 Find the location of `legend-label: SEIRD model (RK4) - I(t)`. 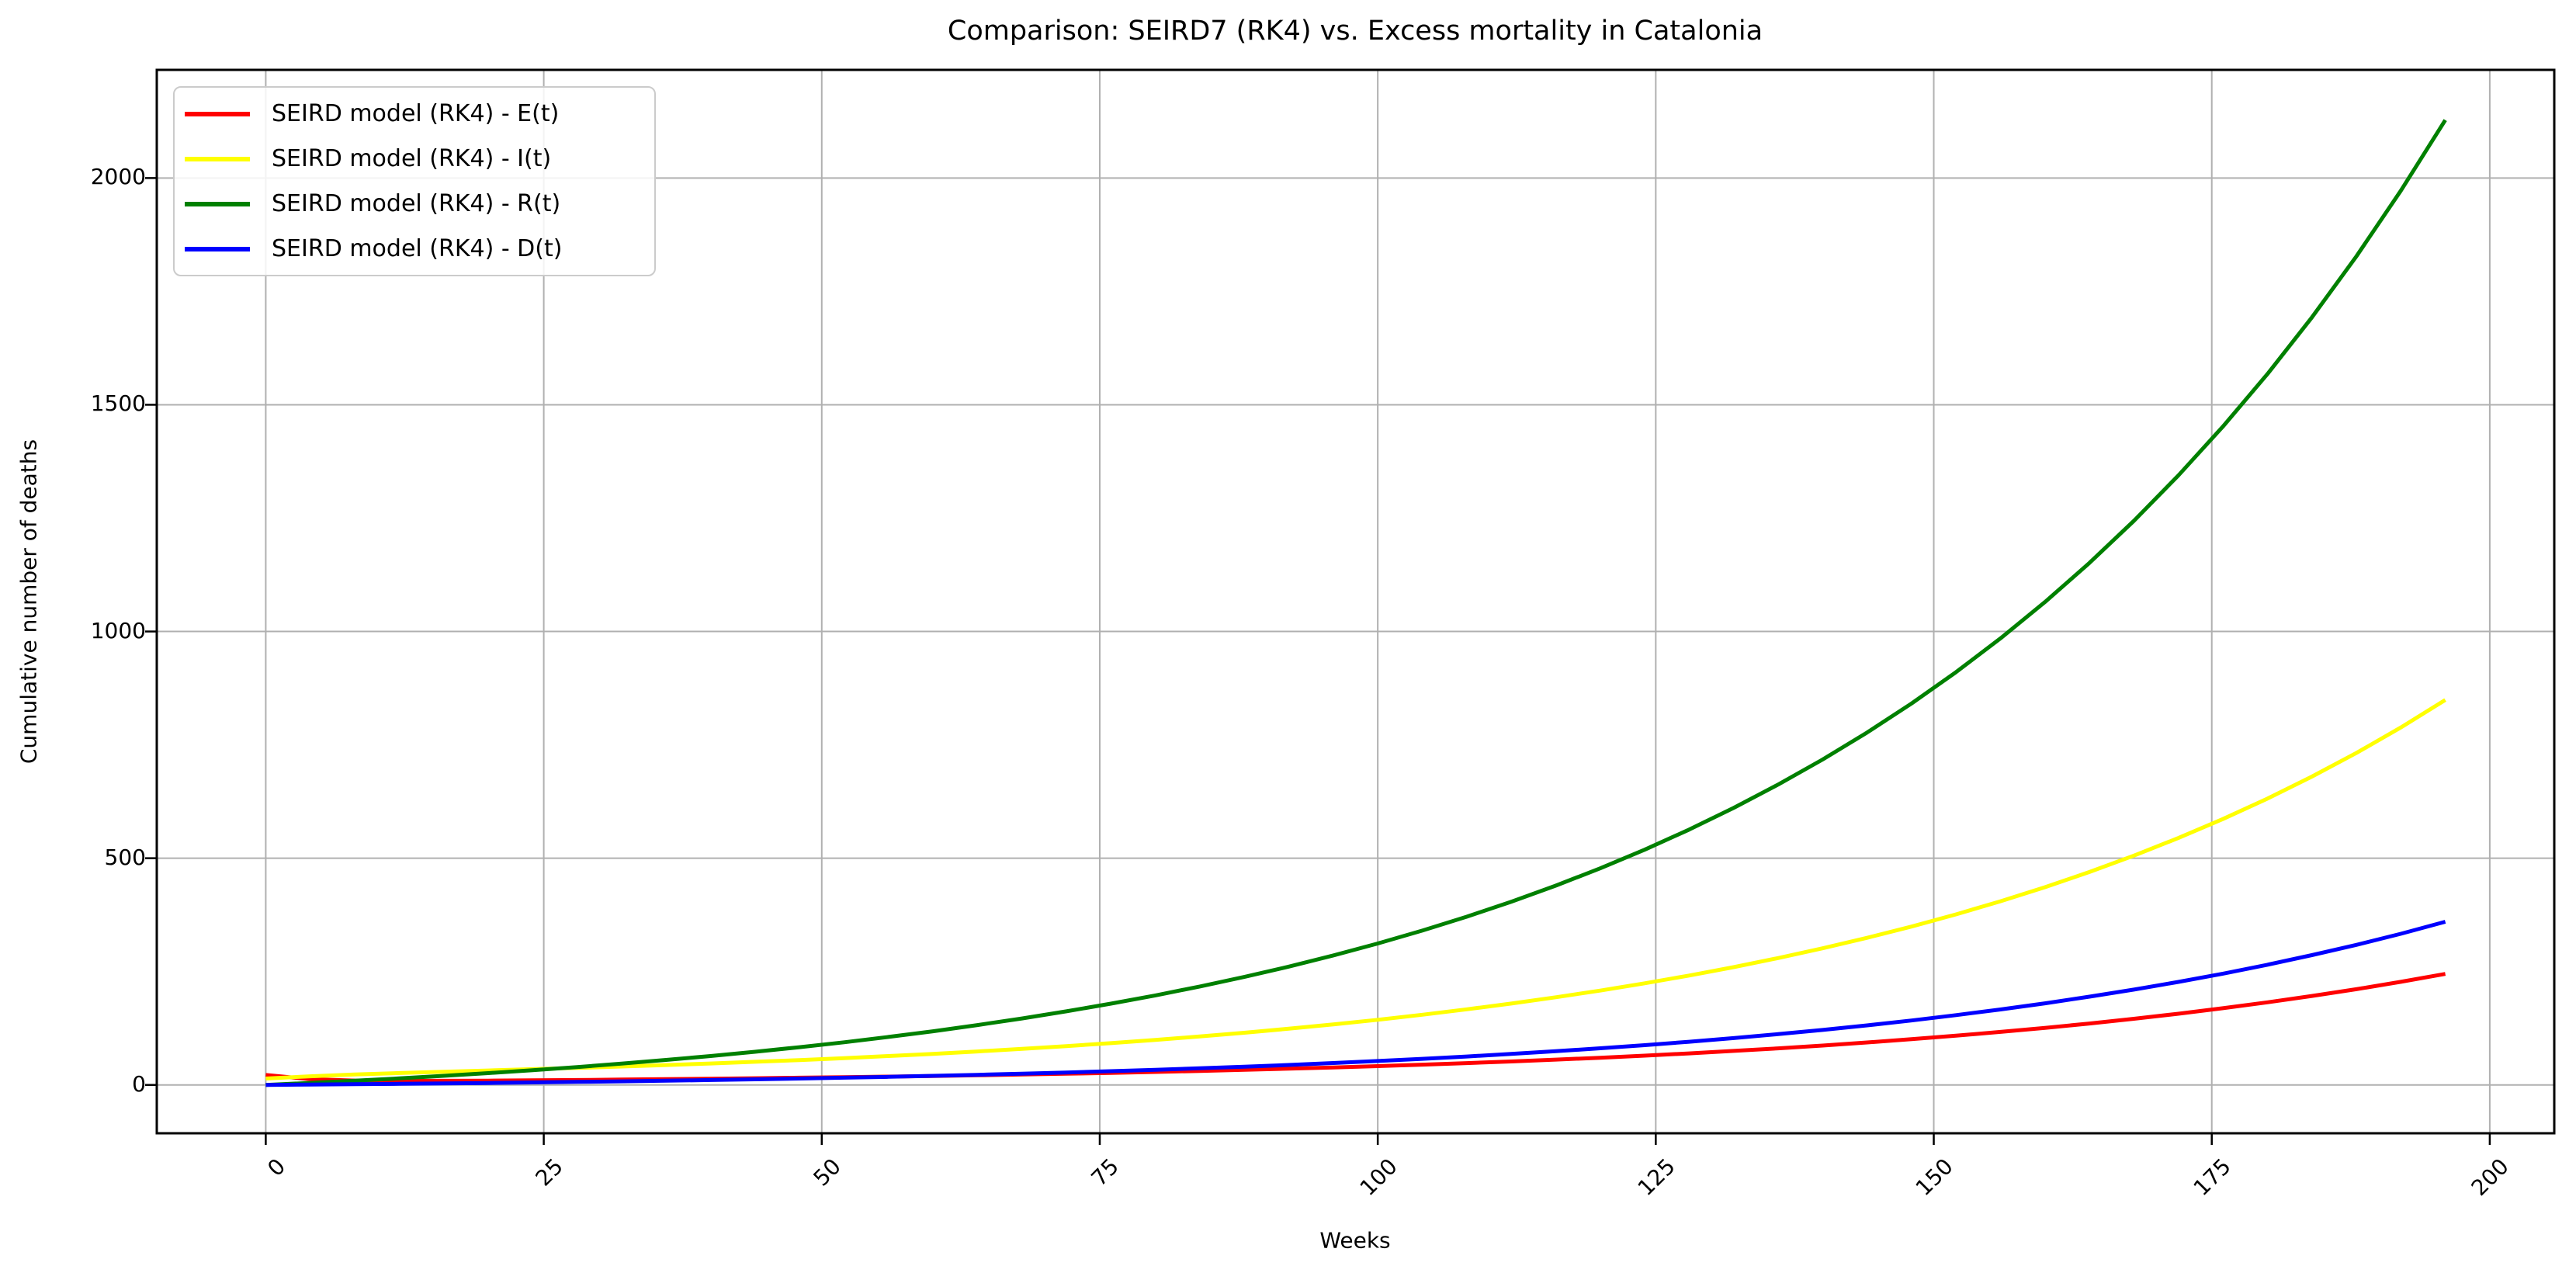

legend-label: SEIRD model (RK4) - I(t) is located at coordinates (412, 158).